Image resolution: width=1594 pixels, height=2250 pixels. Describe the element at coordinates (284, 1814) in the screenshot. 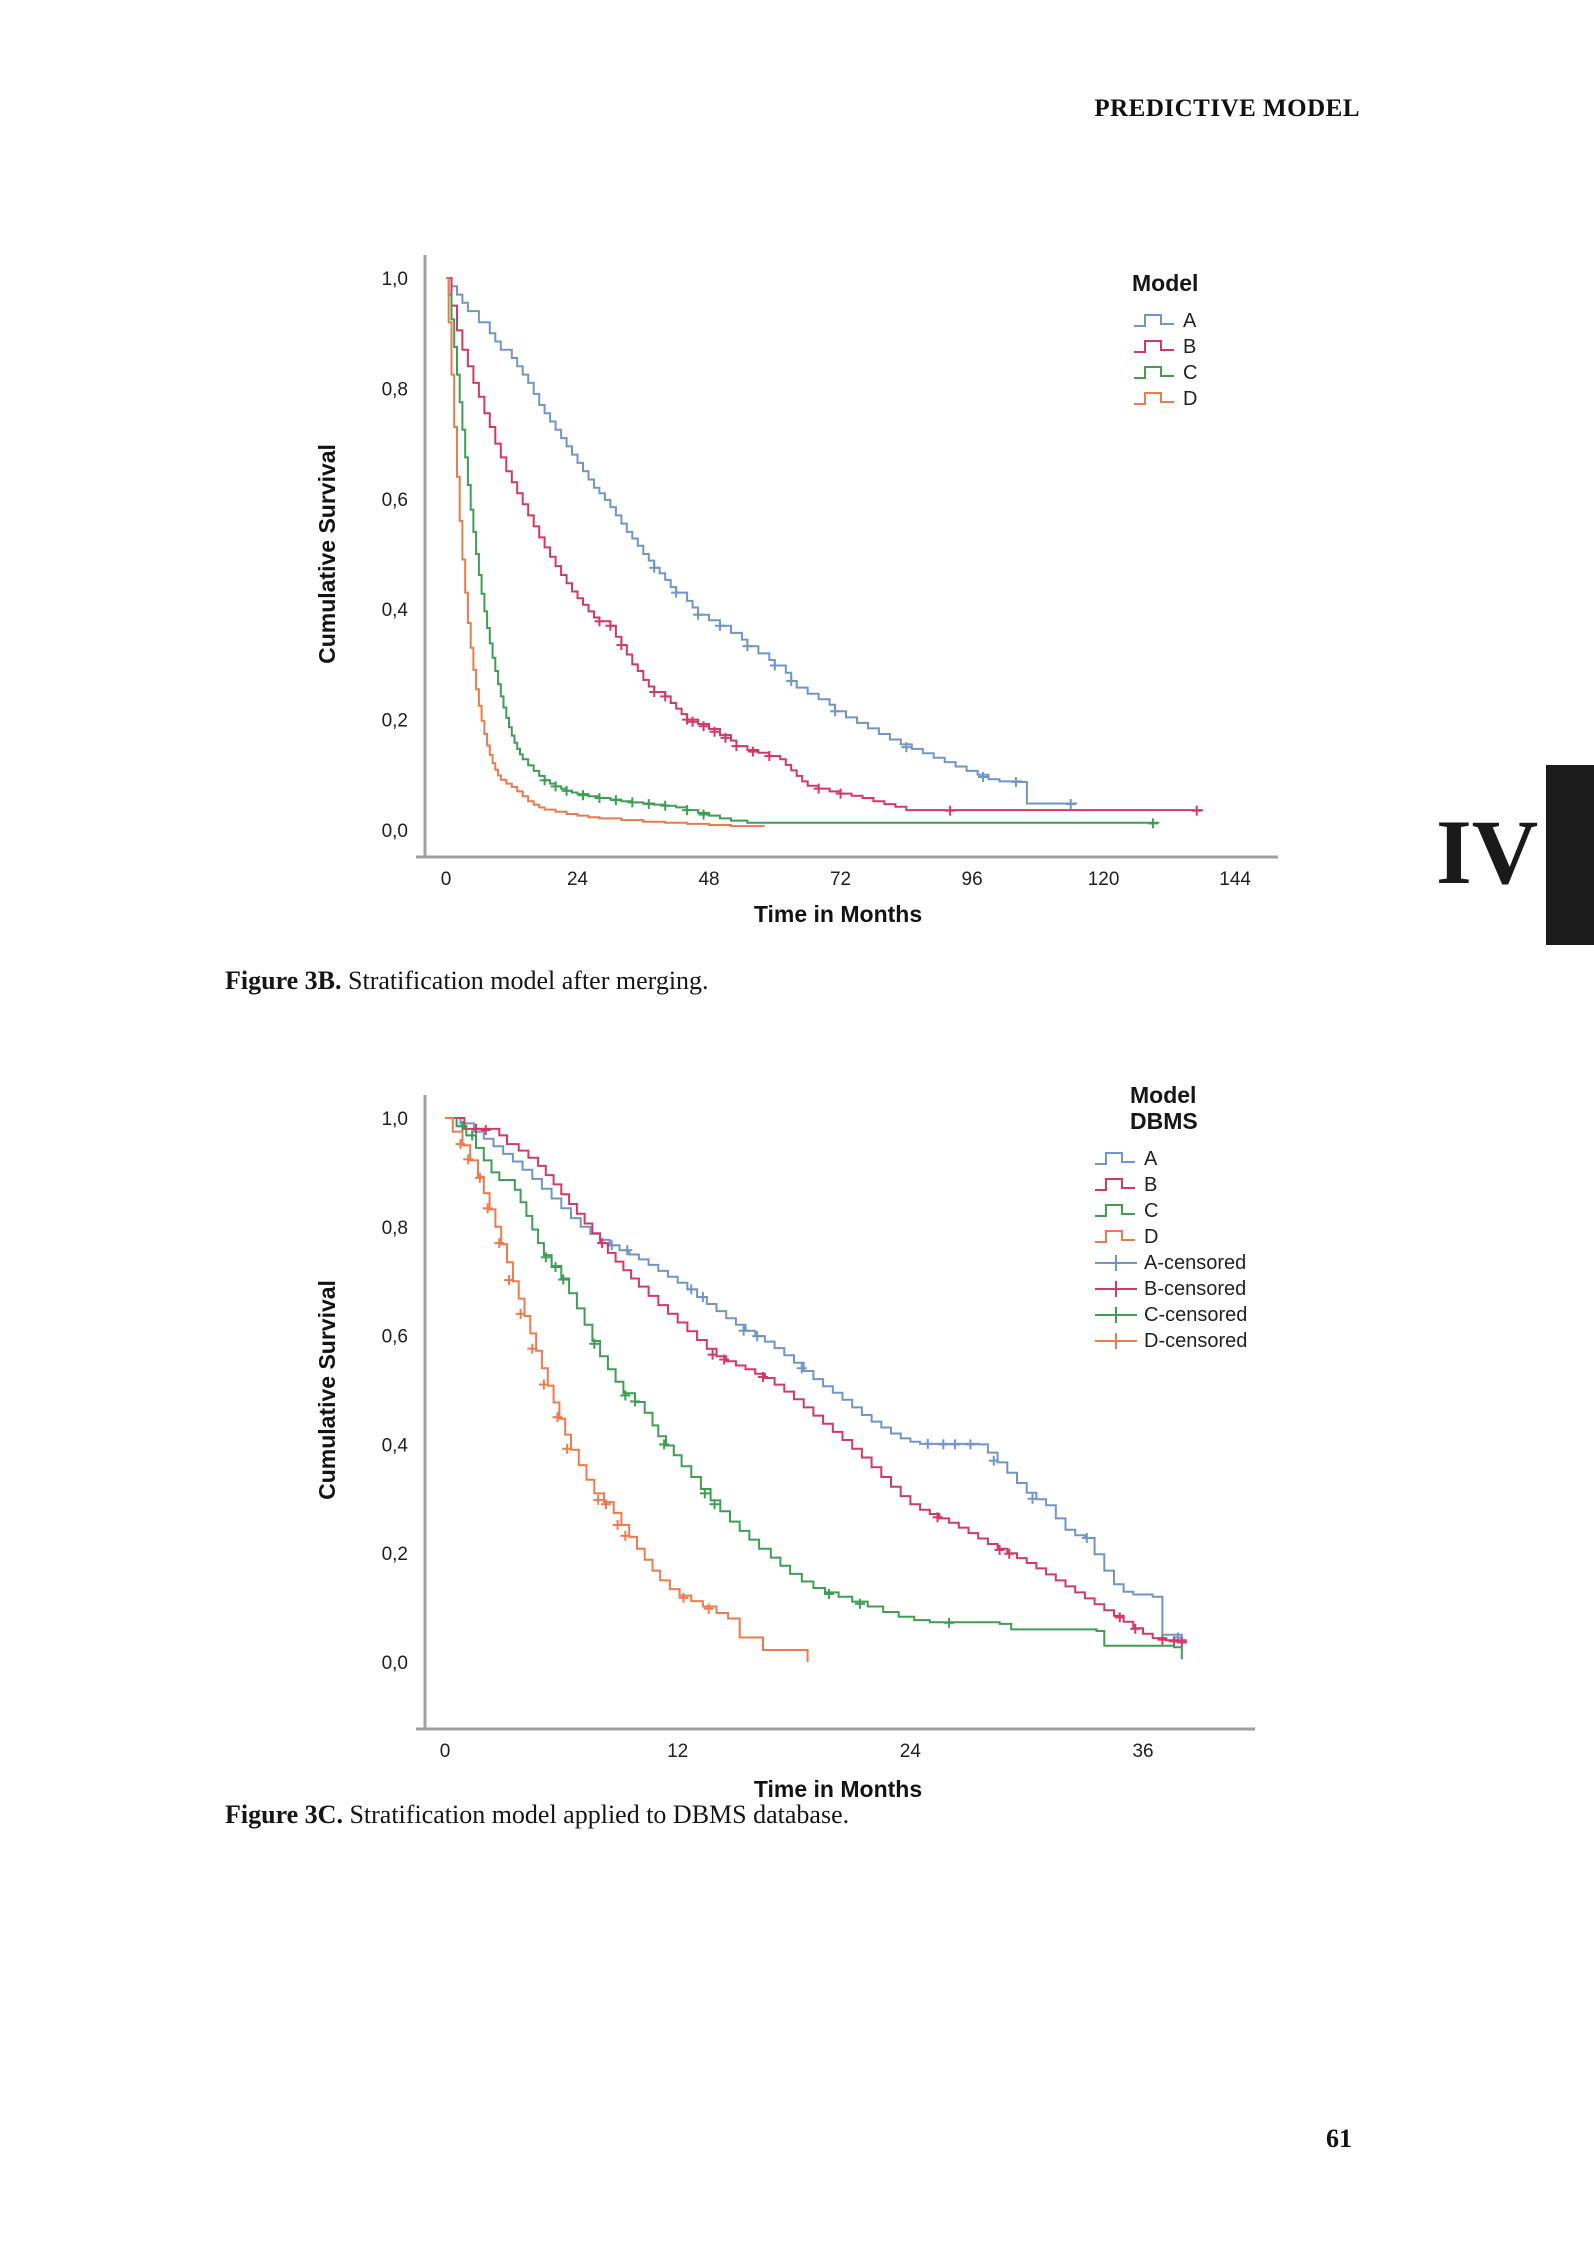

I see `figure-3c-caption-label: Figure 3C.` at that location.